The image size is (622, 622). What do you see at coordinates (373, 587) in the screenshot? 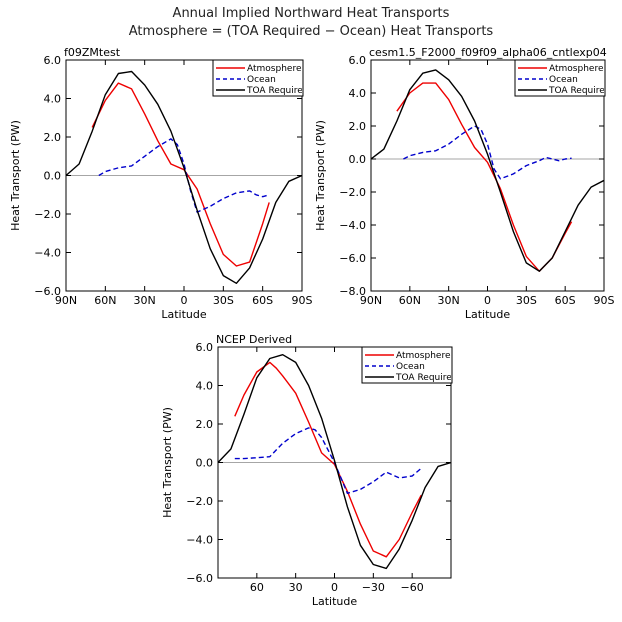
I see `x-tick-label: −30` at bounding box center [373, 587].